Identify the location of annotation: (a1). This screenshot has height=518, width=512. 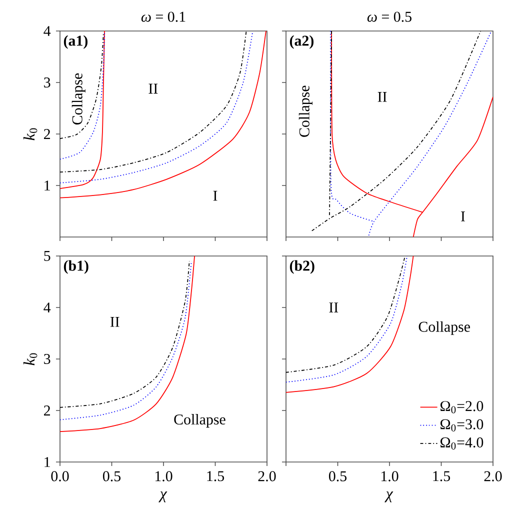
(76, 42).